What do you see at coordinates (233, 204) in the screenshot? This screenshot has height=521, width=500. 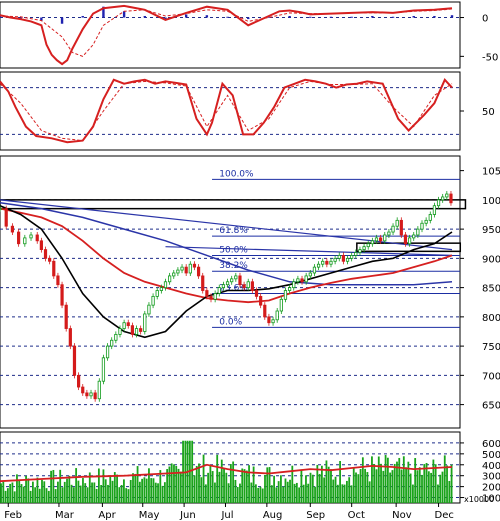 I see `price-zone-box` at bounding box center [233, 204].